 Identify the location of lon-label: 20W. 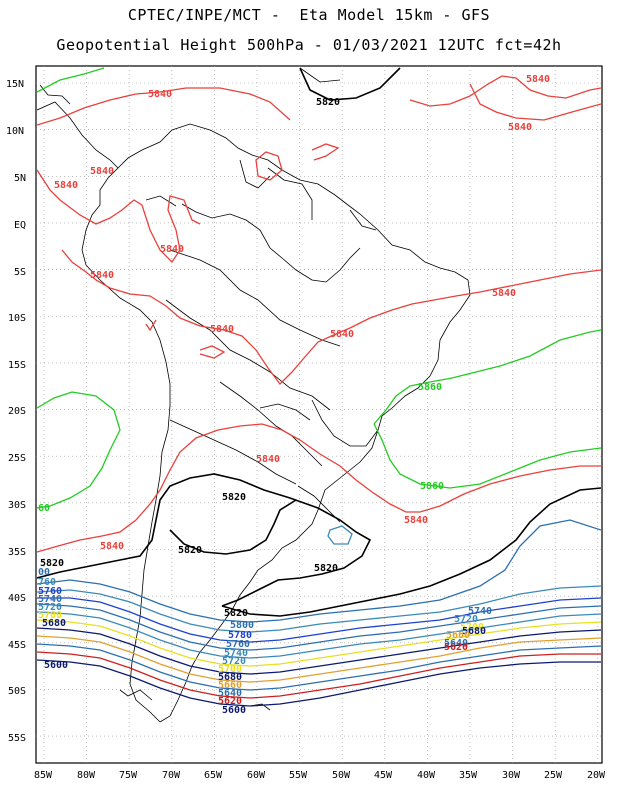
(596, 775).